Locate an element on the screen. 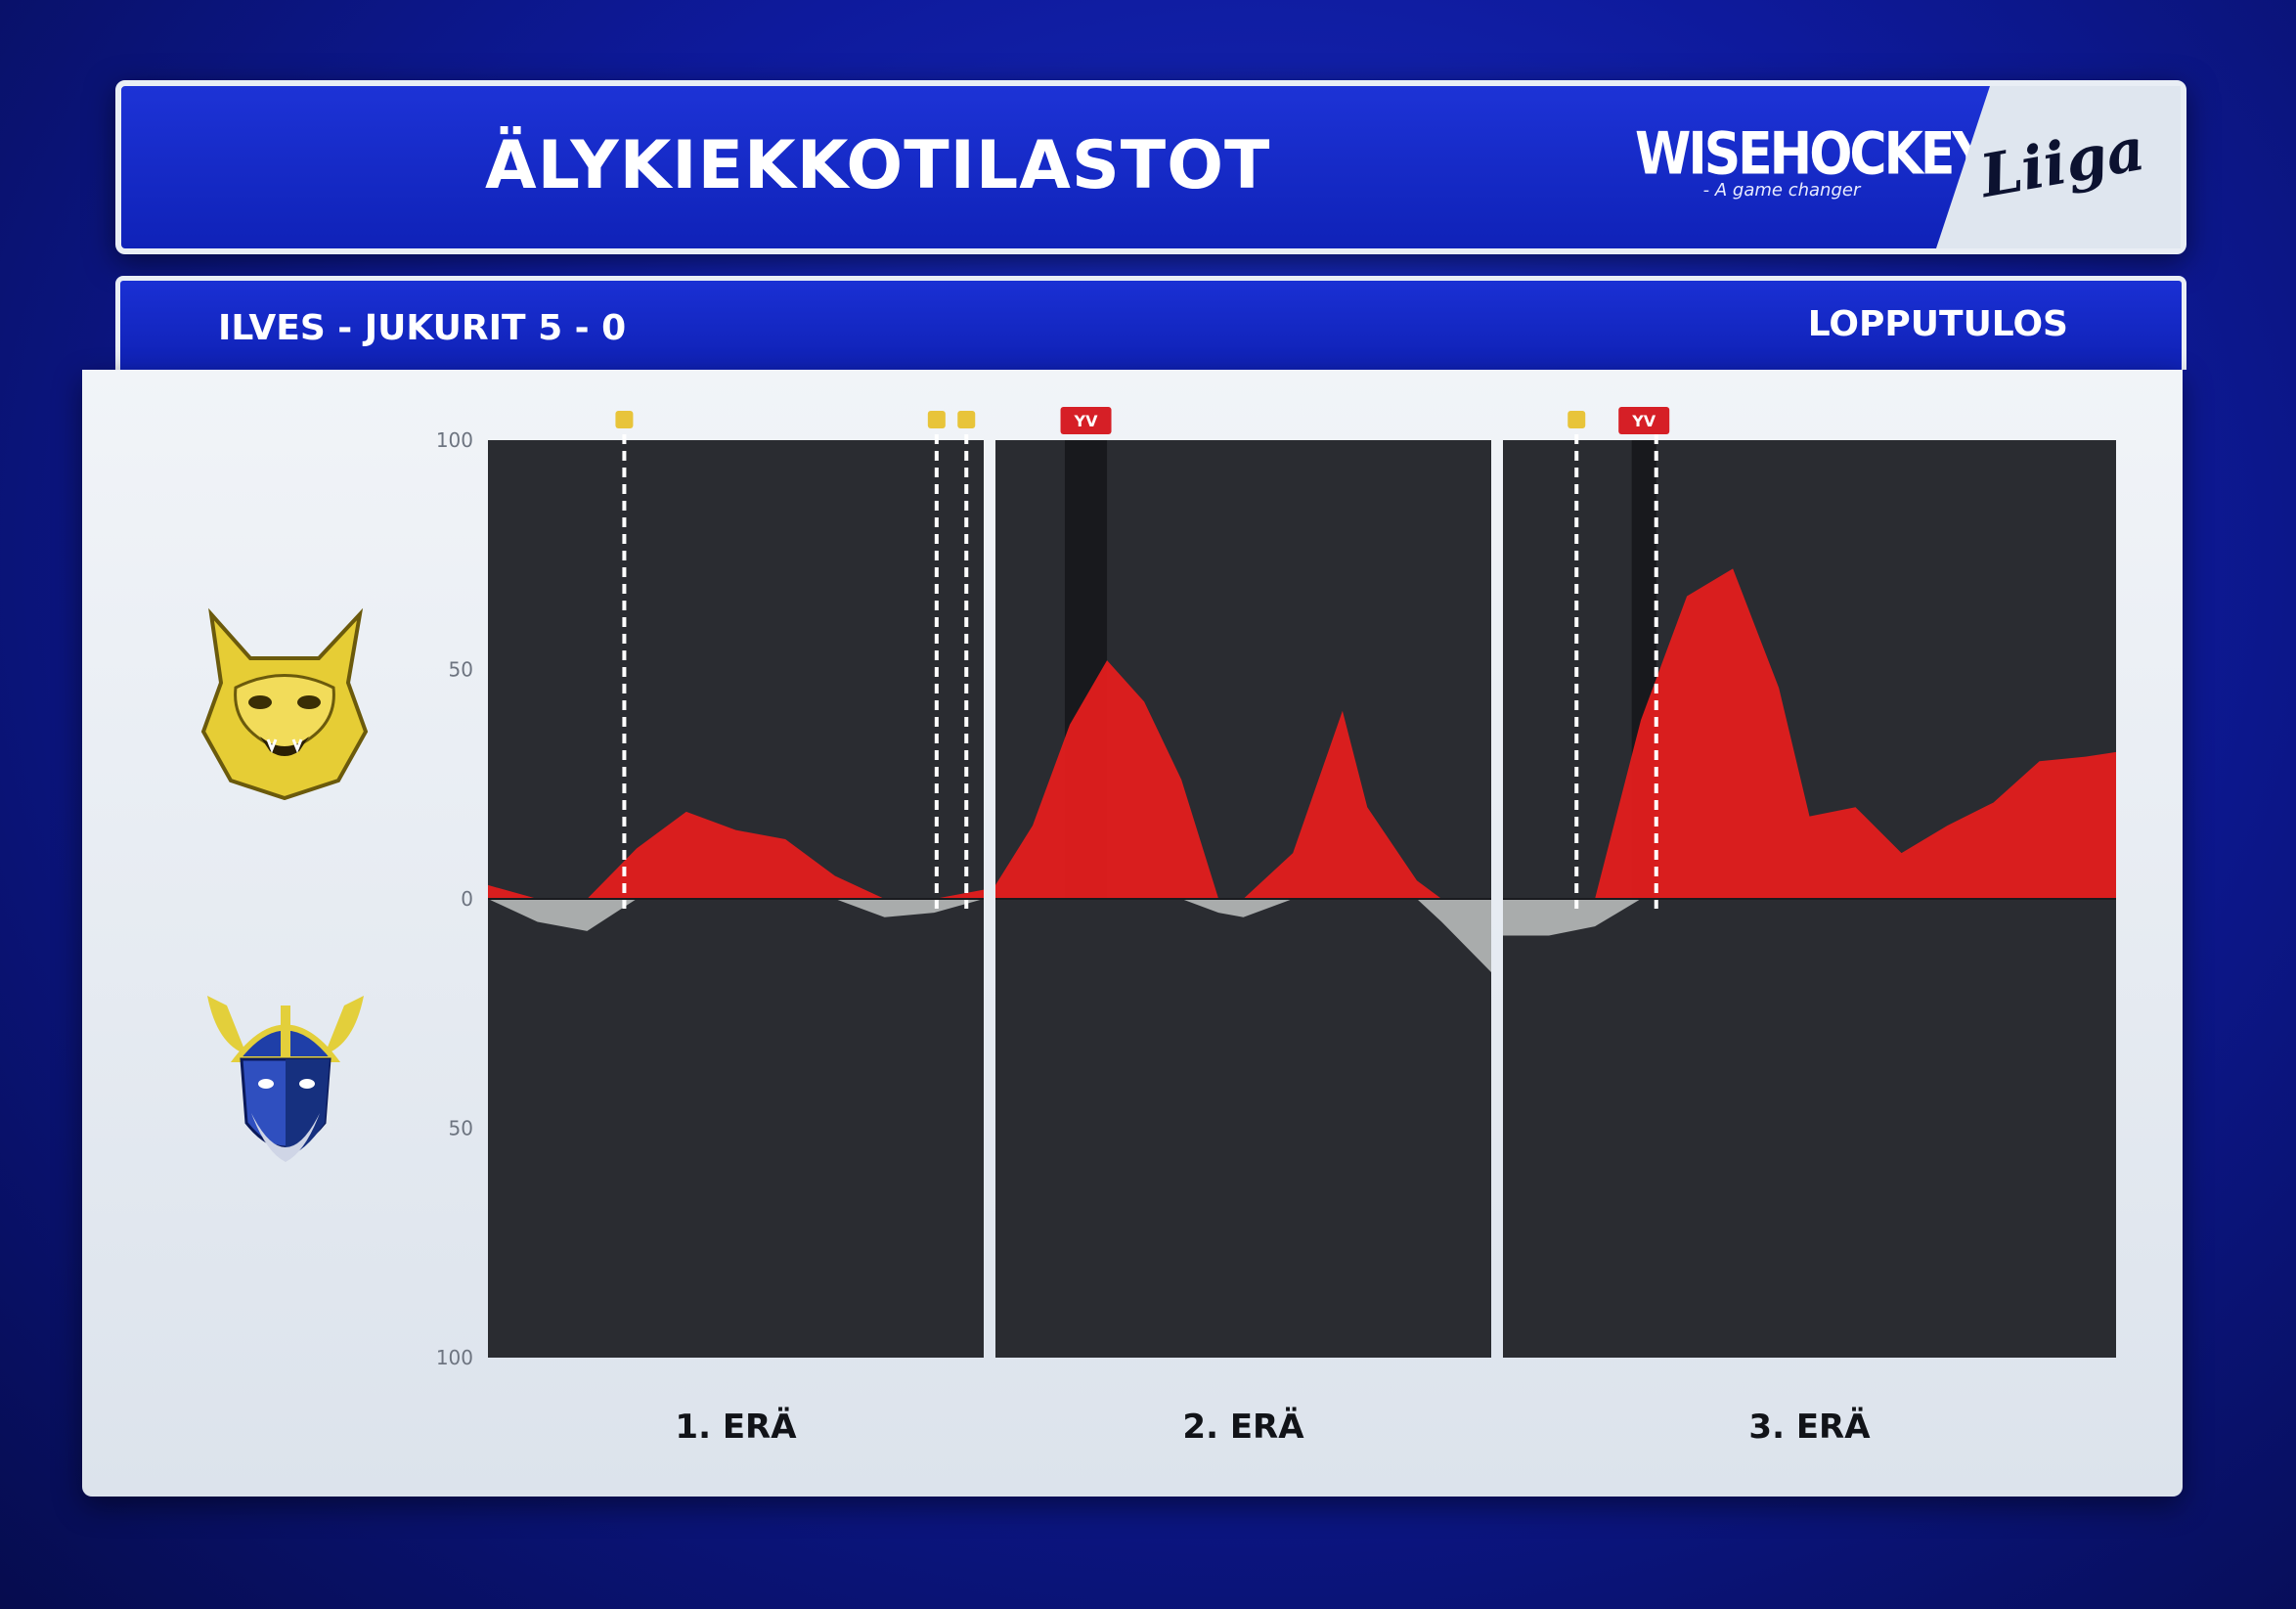 The image size is (2296, 1609). period-label: 3. ERÄ is located at coordinates (1809, 1427).